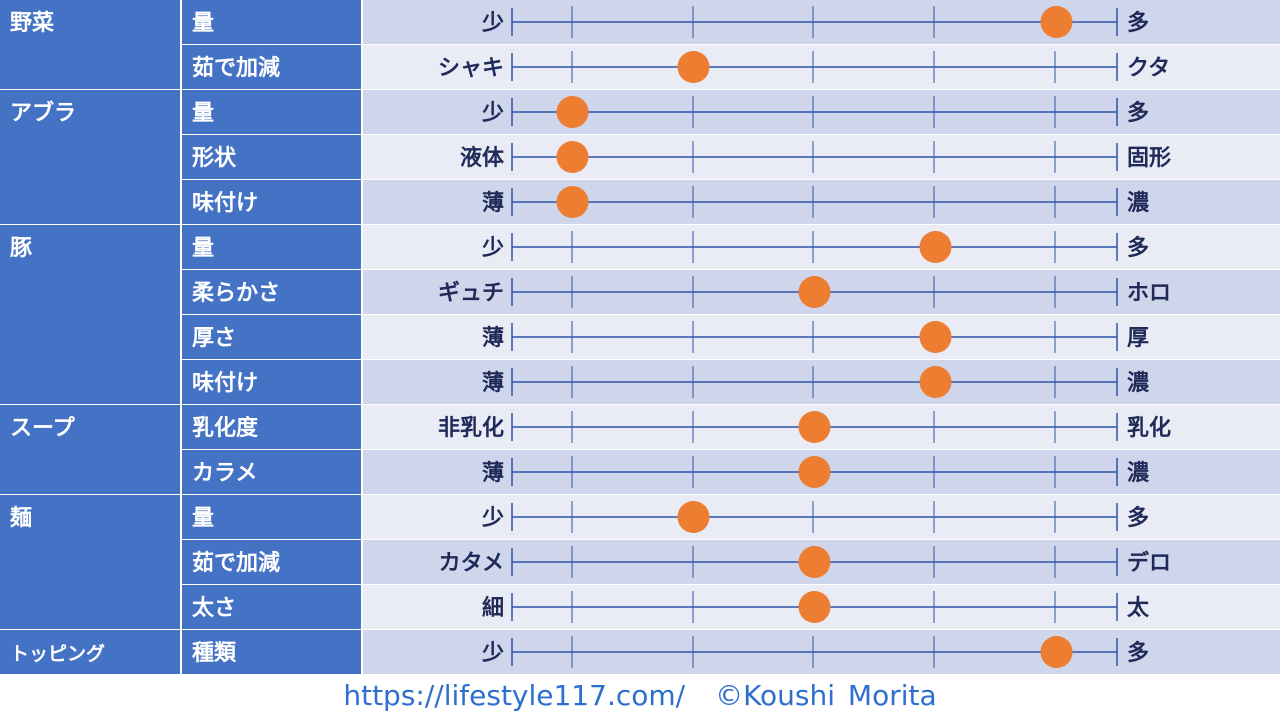 The image size is (1280, 720). I want to click on scale-left-label: ギュチ, so click(471, 293).